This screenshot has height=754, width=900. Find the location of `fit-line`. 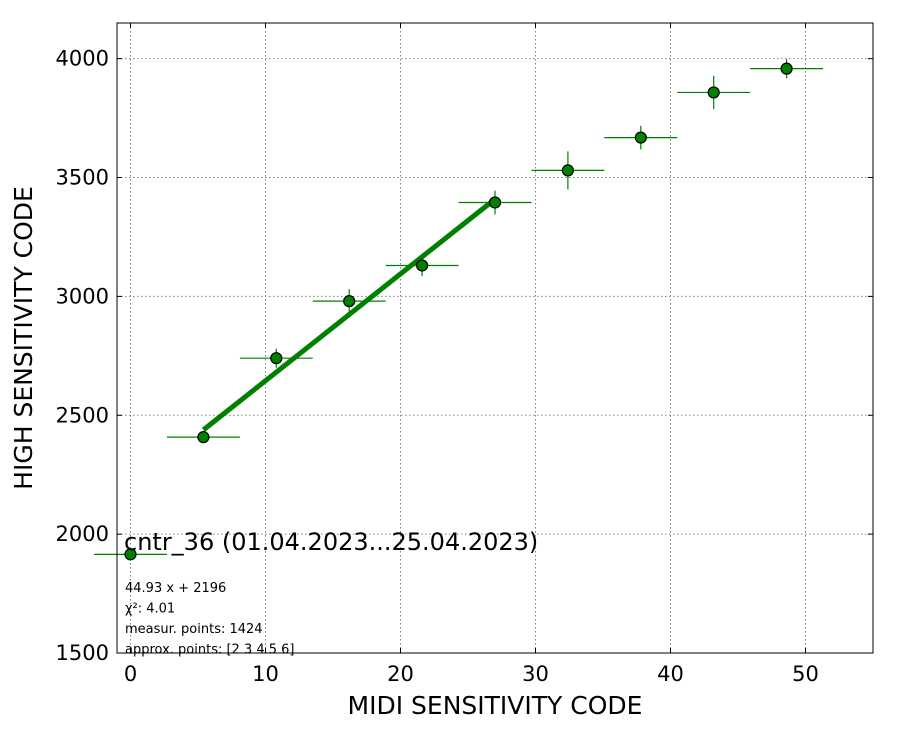

fit-line is located at coordinates (349, 314).